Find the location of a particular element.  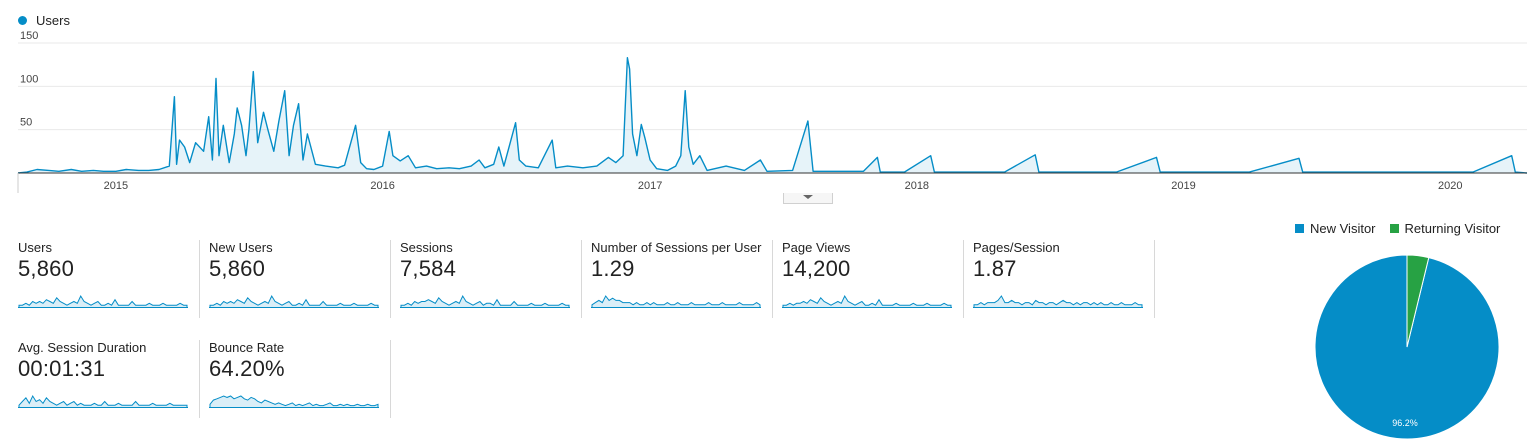

visitor-type-pie-chart: 96.2% is located at coordinates (1407, 347).